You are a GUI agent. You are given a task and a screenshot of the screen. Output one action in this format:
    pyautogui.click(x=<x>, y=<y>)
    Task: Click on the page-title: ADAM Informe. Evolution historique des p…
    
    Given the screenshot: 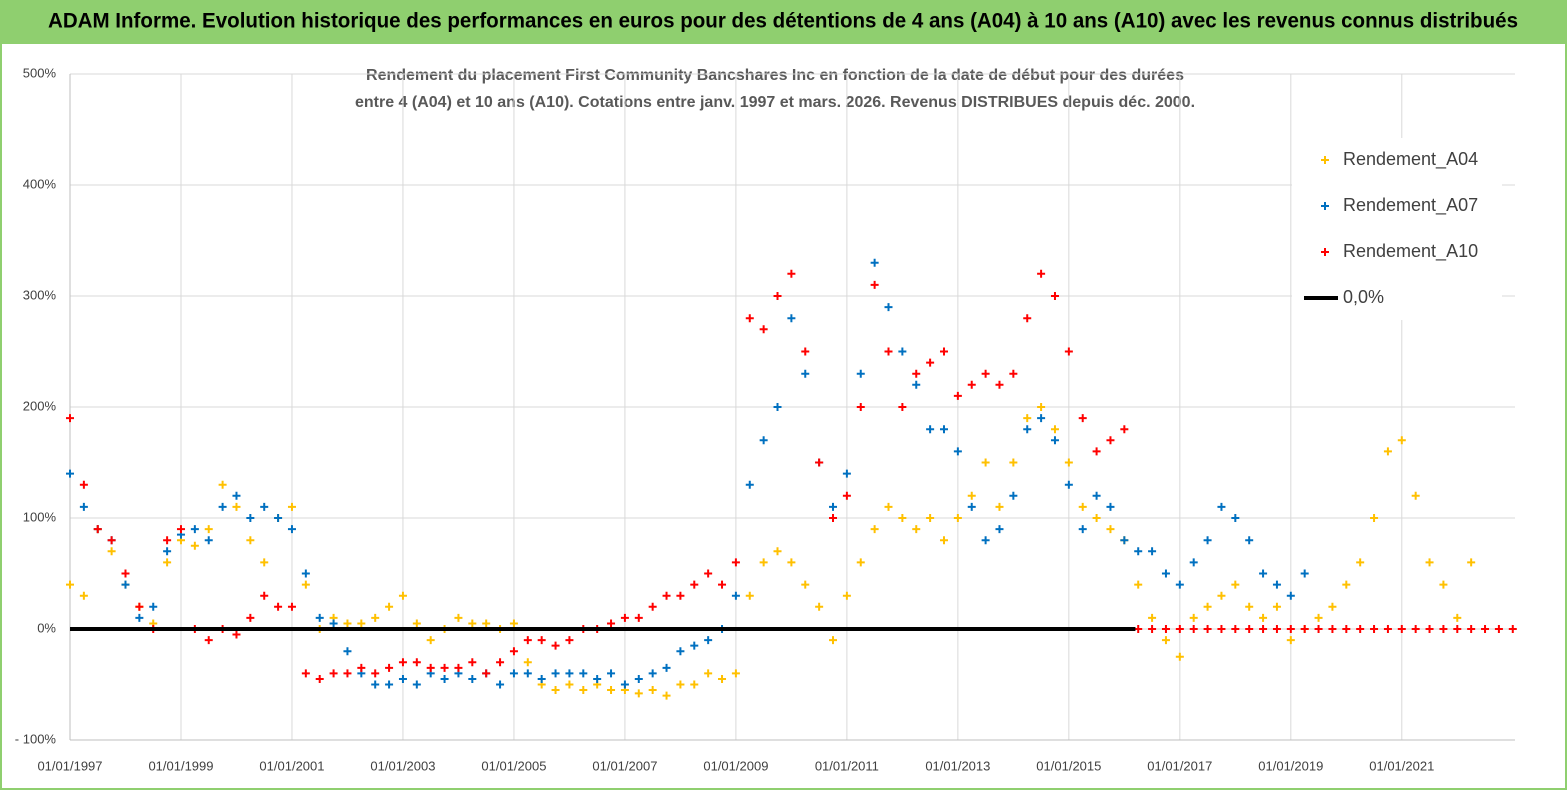 What is the action you would take?
    pyautogui.click(x=783, y=21)
    